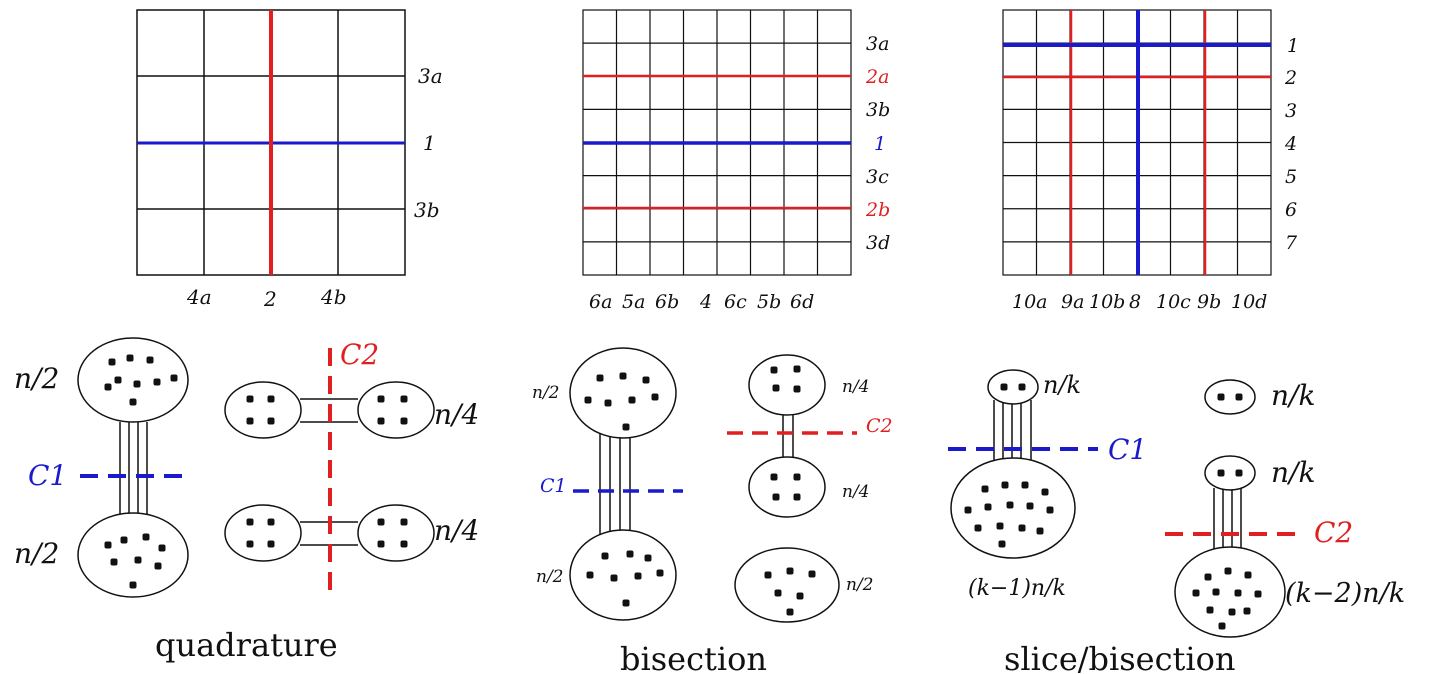 Image resolution: width=1440 pixels, height=674 pixels. What do you see at coordinates (623, 393) in the screenshot?
I see `bisection-node-top` at bounding box center [623, 393].